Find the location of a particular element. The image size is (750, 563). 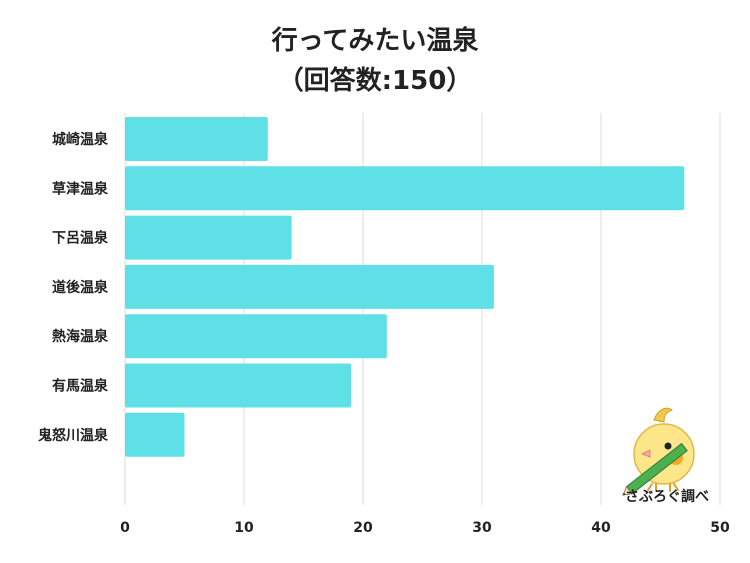

chart-subtitle: （回答数:150） is located at coordinates (375, 81).